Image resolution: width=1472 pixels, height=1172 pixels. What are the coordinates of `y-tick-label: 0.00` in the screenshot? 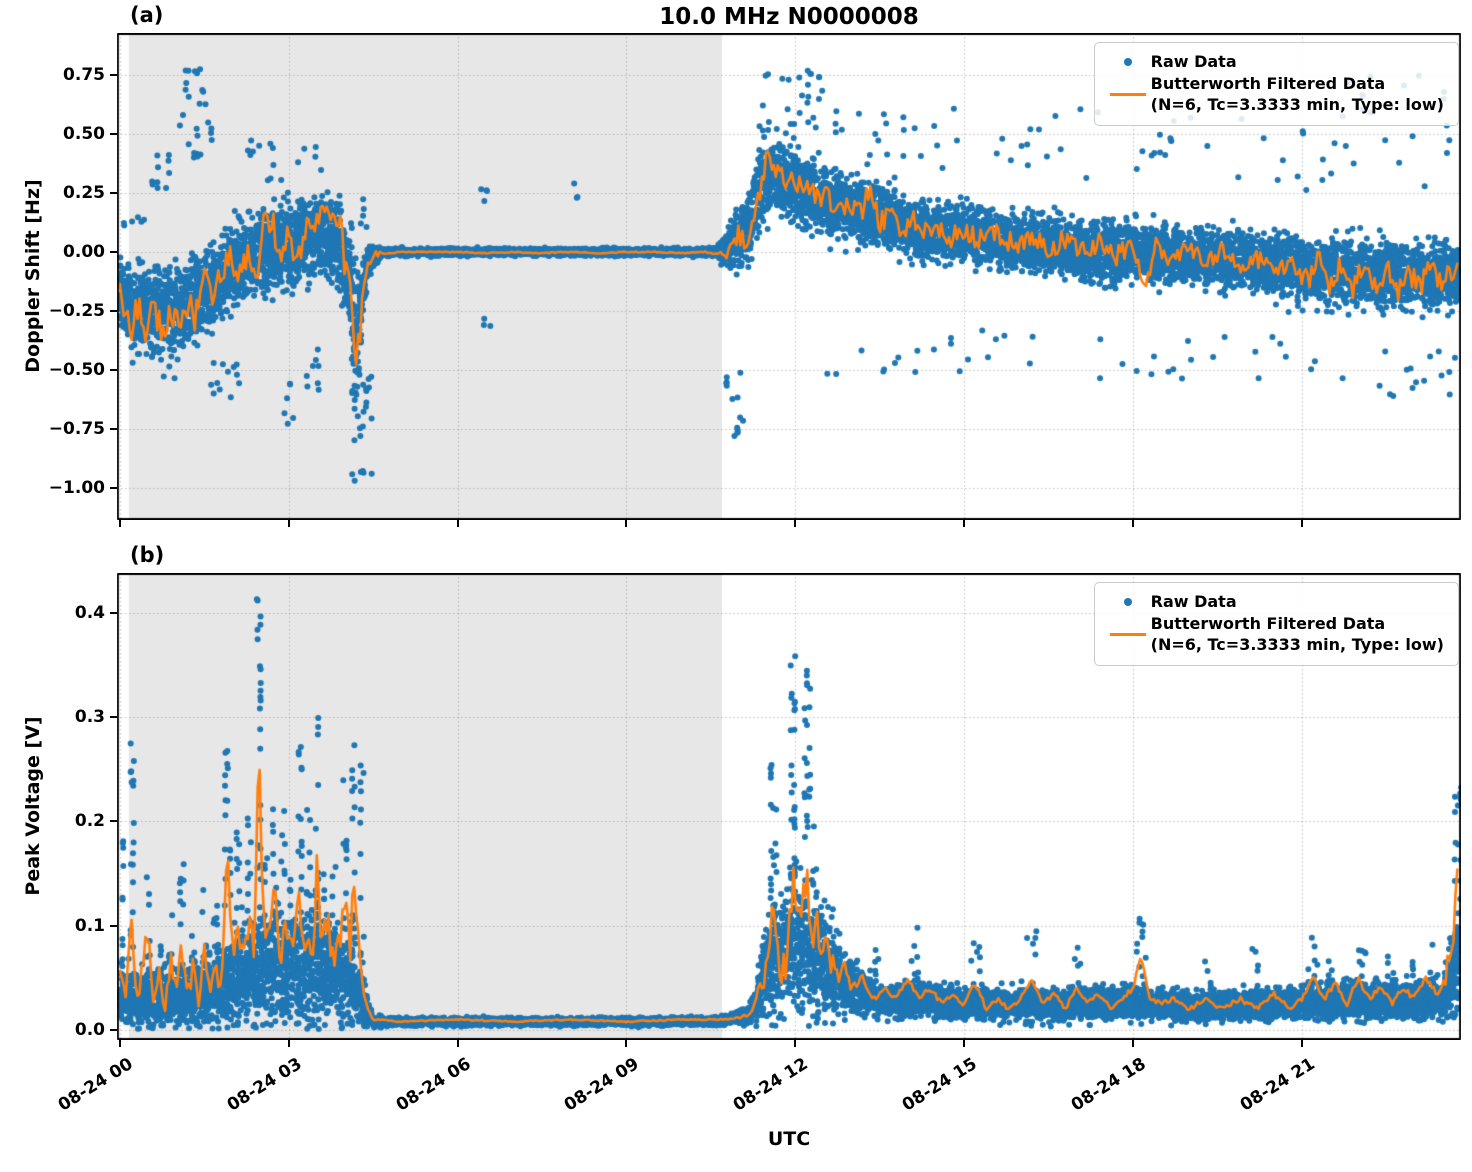 It's located at (84, 251).